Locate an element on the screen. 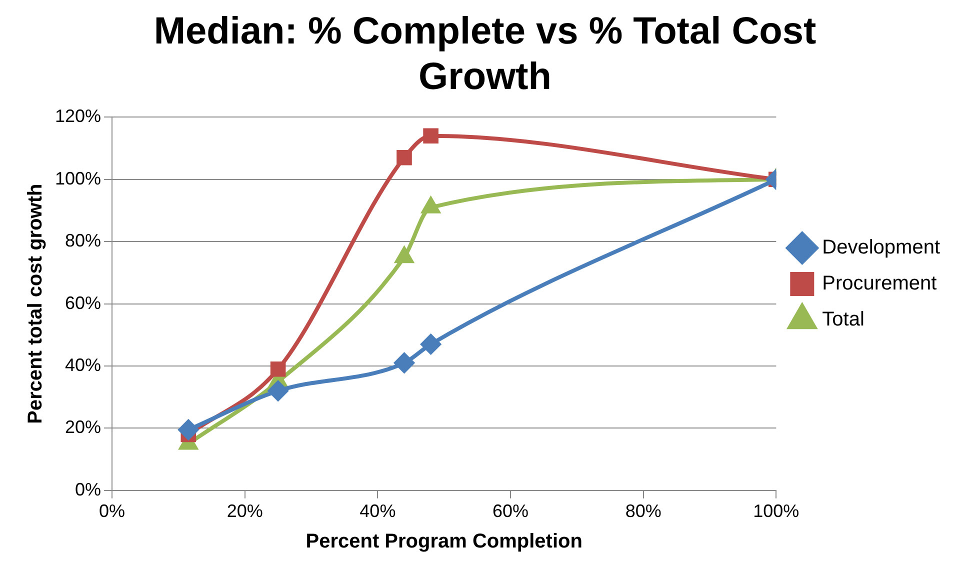 The height and width of the screenshot is (578, 960). y-tick-label: 60% is located at coordinates (83, 302).